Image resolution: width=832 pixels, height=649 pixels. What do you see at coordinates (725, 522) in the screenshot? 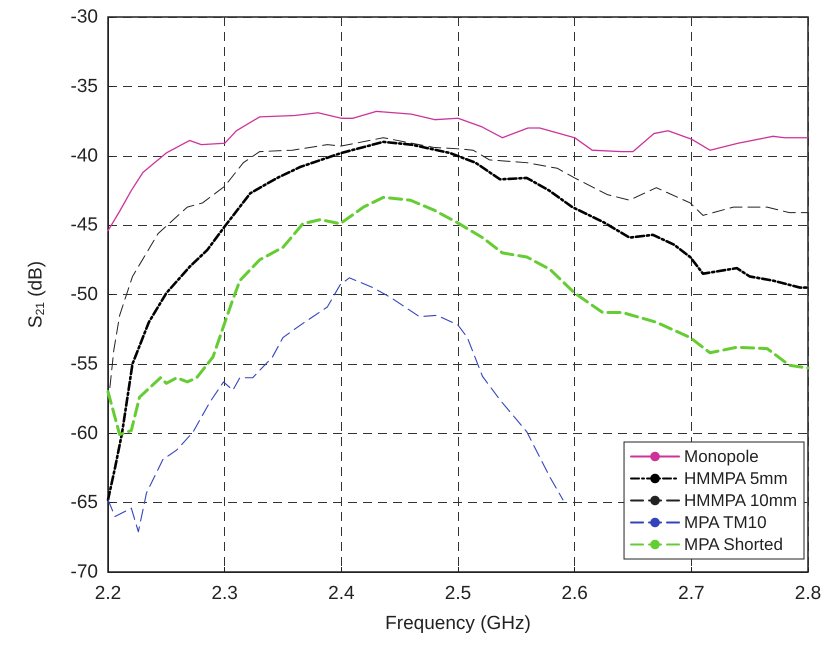
I see `legend-label: MPA TM10` at bounding box center [725, 522].